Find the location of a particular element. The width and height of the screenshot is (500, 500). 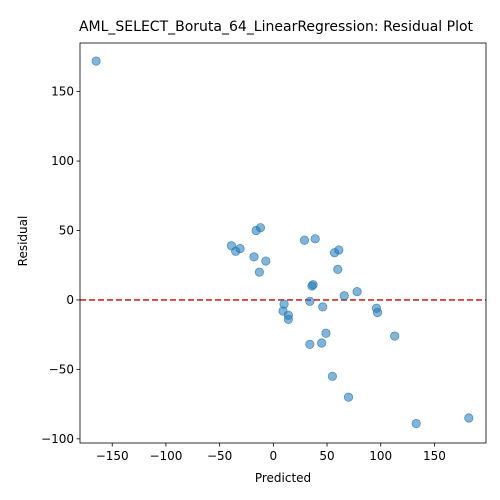

y-tick-label: 150 is located at coordinates (62, 92).